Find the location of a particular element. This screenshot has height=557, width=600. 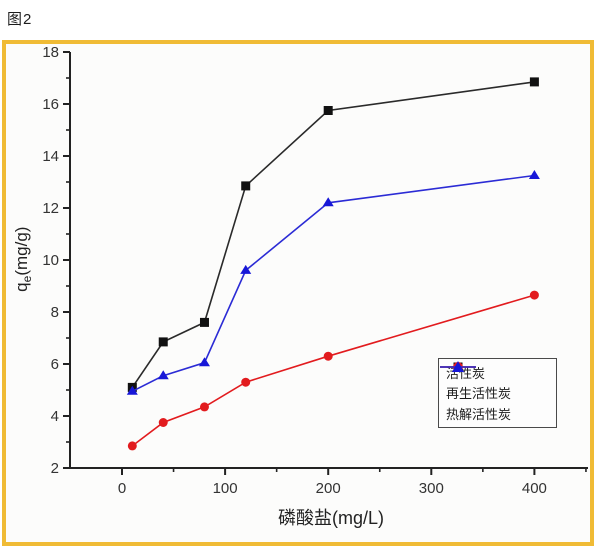

y-axis-label: qe(mg/g) is located at coordinates (23, 259).